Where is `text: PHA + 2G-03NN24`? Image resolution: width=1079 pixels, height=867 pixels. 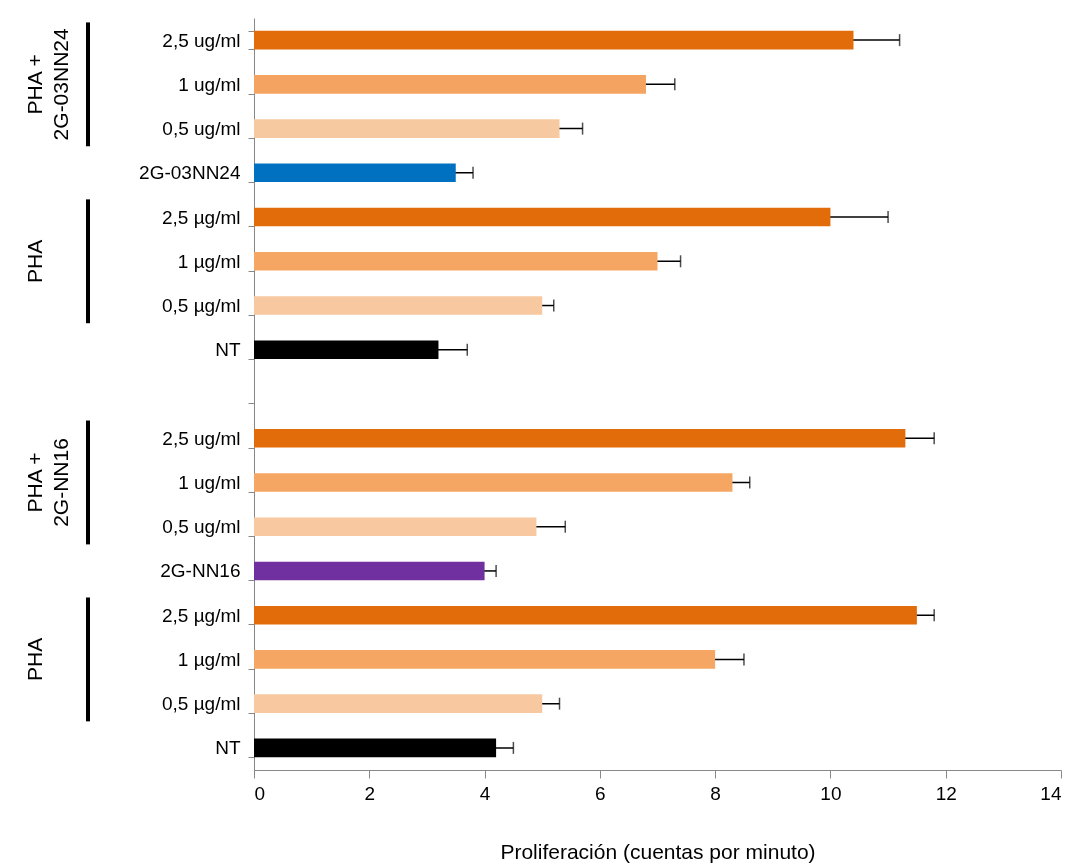 text: PHA + 2G-03NN24 is located at coordinates (47, 84).